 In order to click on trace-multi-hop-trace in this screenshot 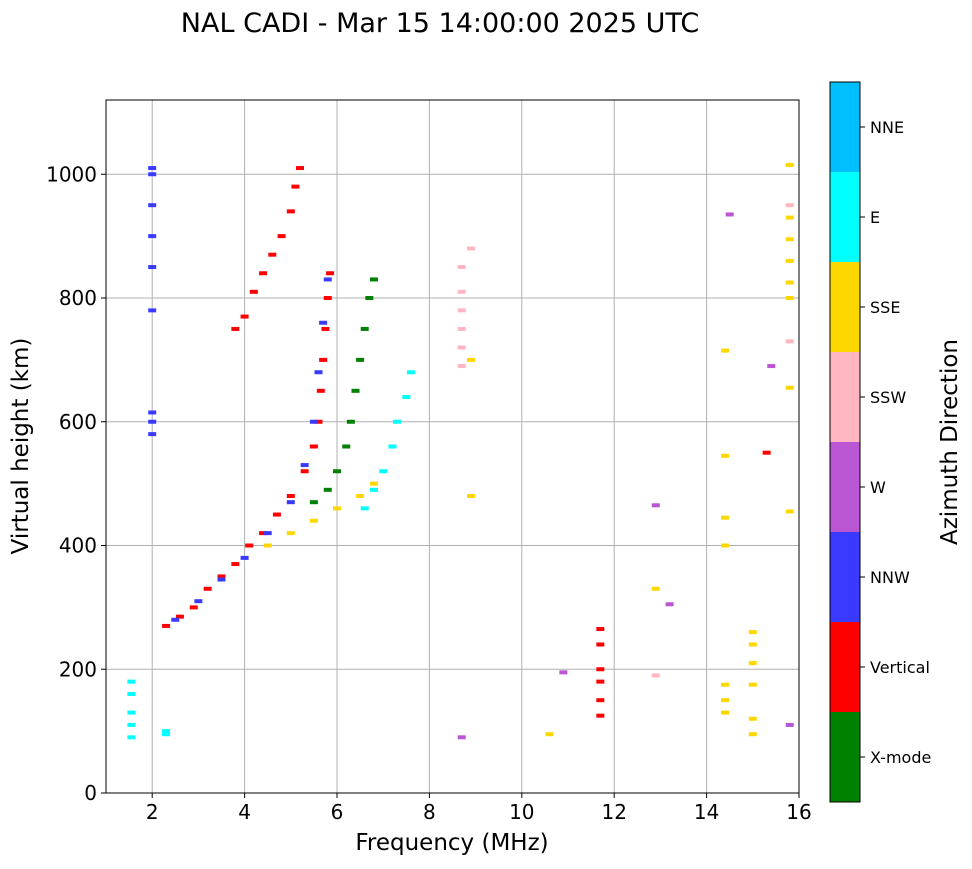, I will do `click(268, 248)`.